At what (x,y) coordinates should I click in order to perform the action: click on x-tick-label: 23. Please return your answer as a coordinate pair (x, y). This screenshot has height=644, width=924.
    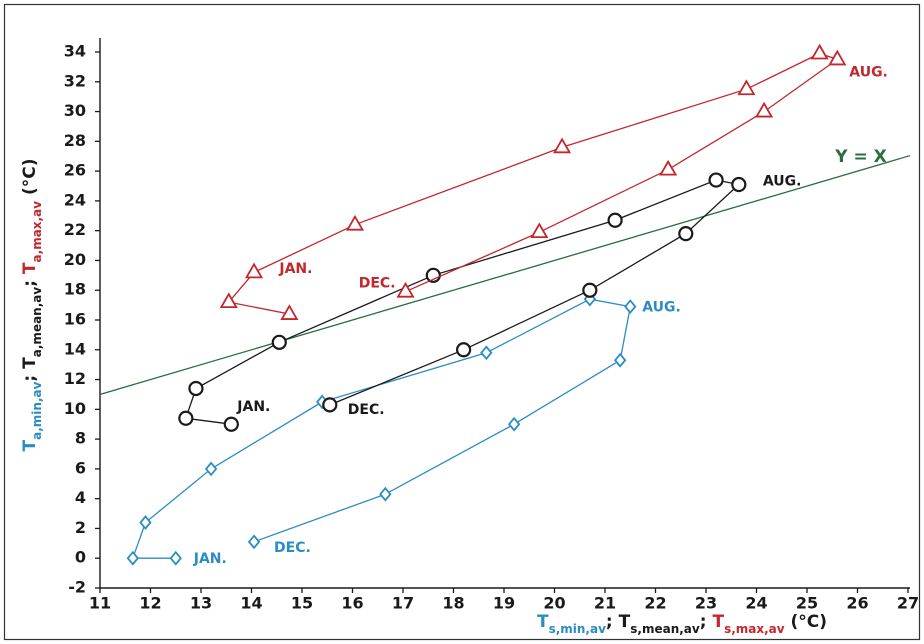
    Looking at the image, I should click on (706, 603).